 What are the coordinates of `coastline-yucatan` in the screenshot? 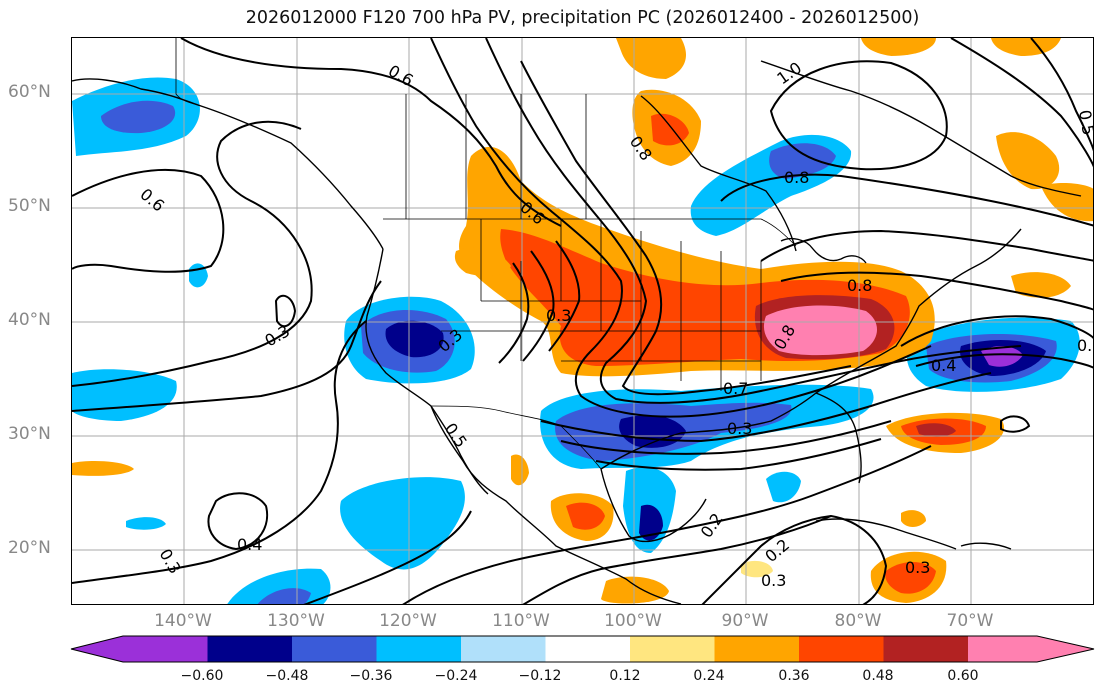 It's located at (653, 505).